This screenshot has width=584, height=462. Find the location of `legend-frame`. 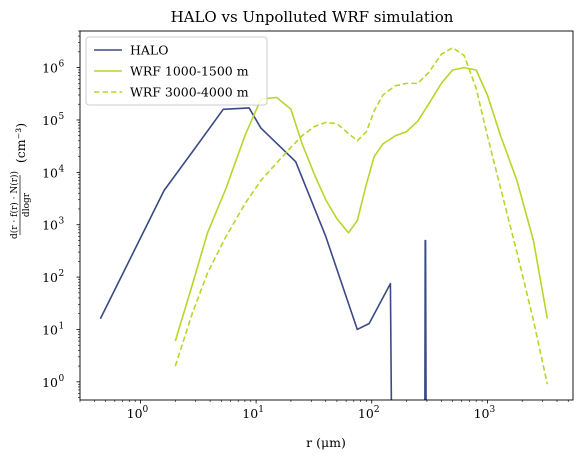

legend-frame is located at coordinates (176, 71).